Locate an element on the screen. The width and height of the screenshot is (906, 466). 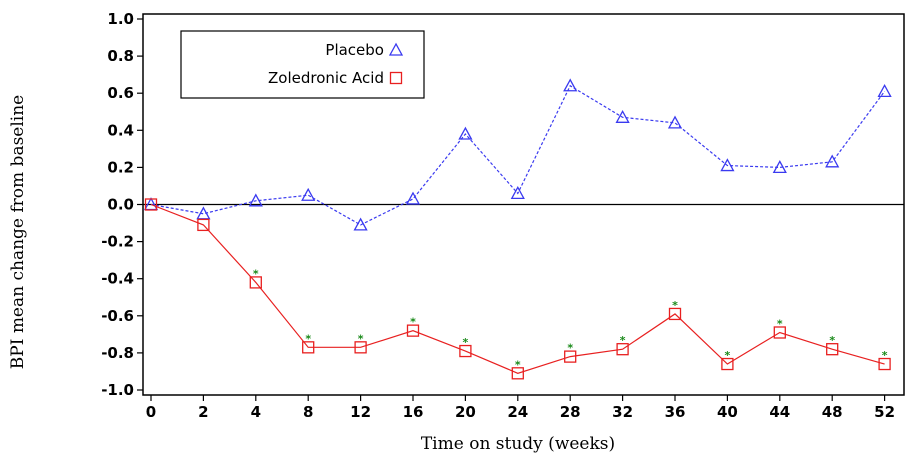
x-axis-title: Time on study (weeks) is located at coordinates (518, 444).